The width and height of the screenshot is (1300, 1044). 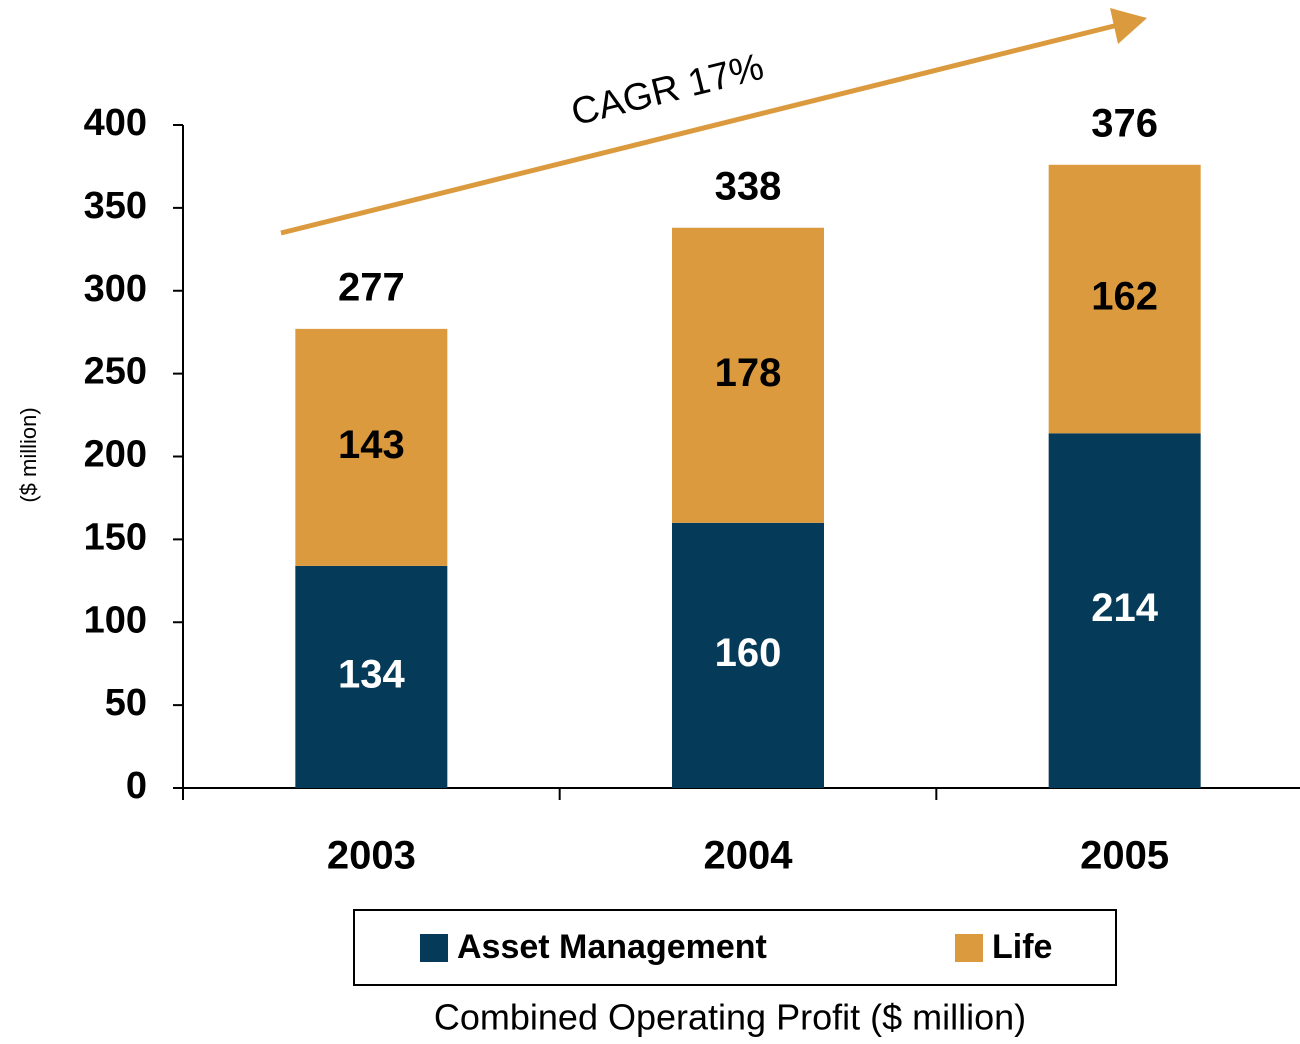 I want to click on value-label: 143, so click(x=371, y=445).